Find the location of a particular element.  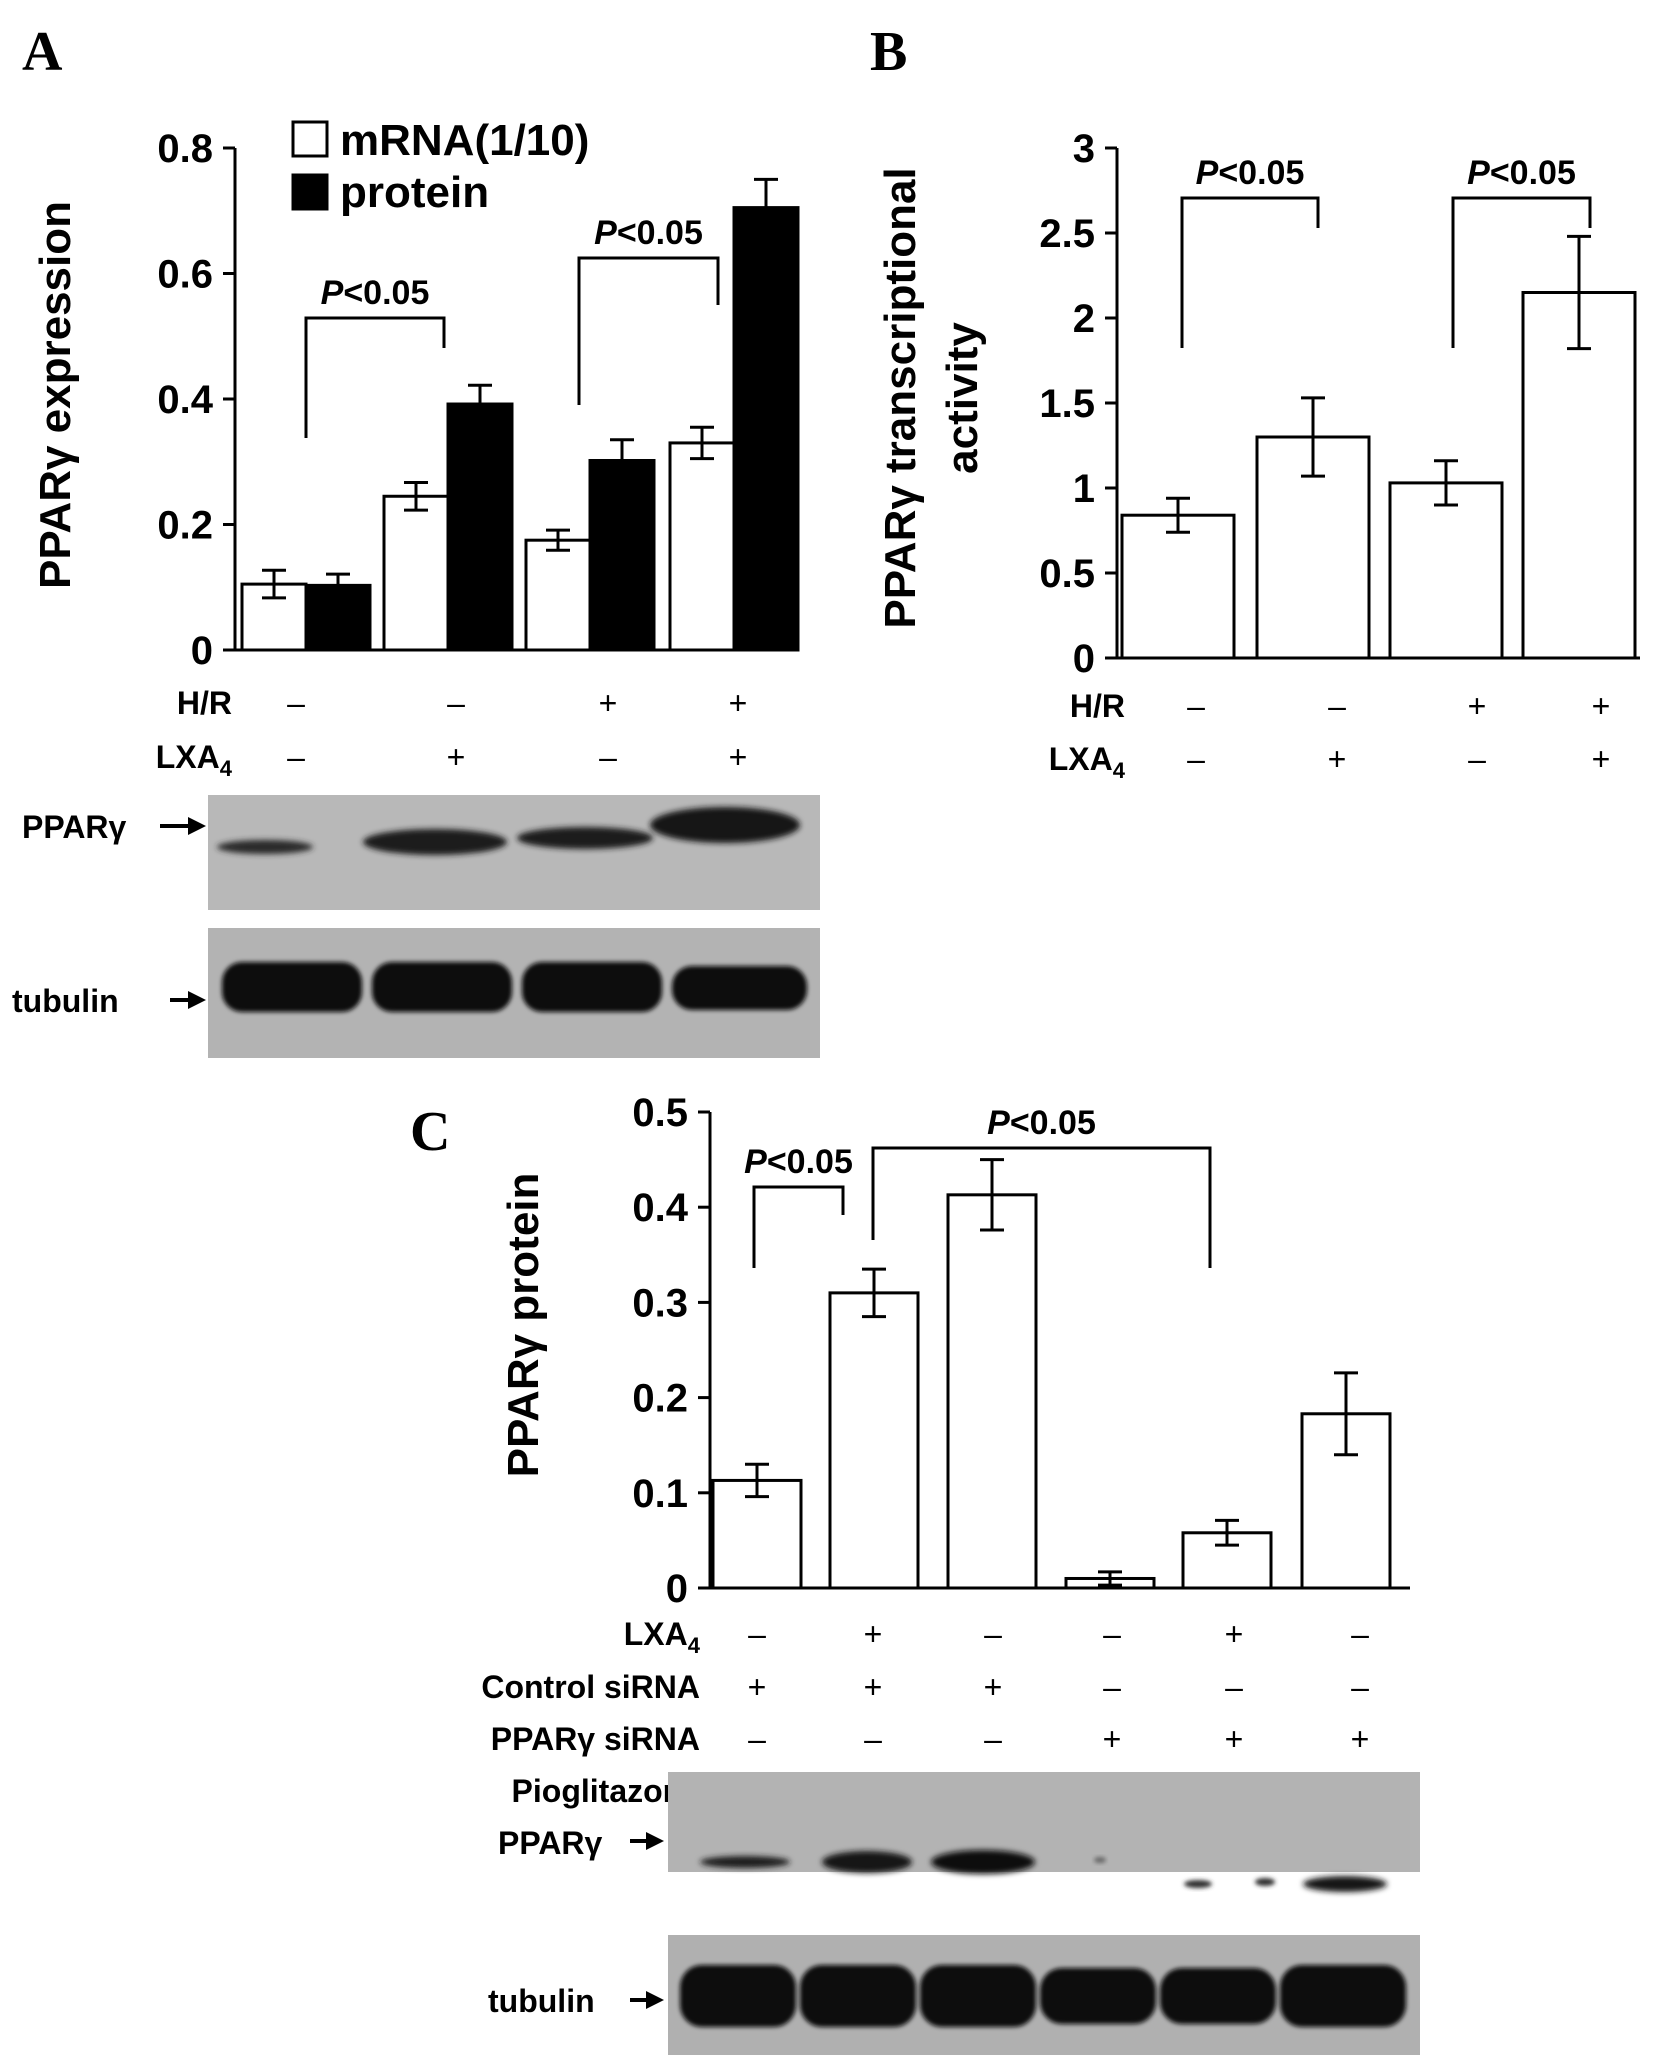

condition-label: PPARγ siRNA is located at coordinates (595, 1739).